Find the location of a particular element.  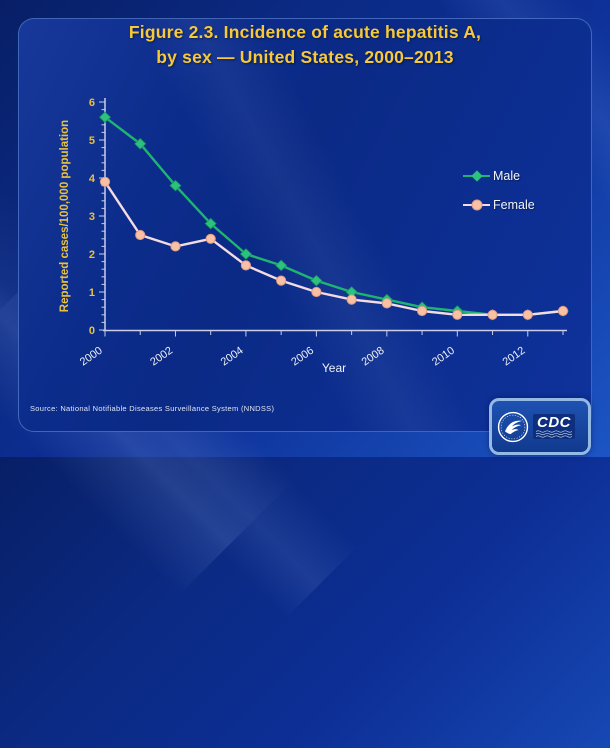

female-circle-marker-icon is located at coordinates (476, 205).